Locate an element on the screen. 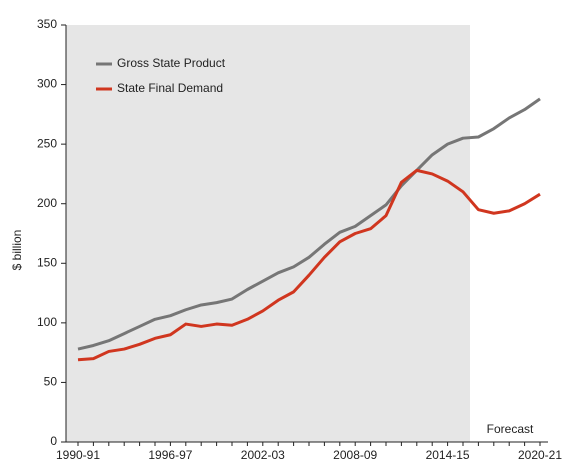 Image resolution: width=563 pixels, height=464 pixels. y-tick-label: 200 is located at coordinates (47, 203).